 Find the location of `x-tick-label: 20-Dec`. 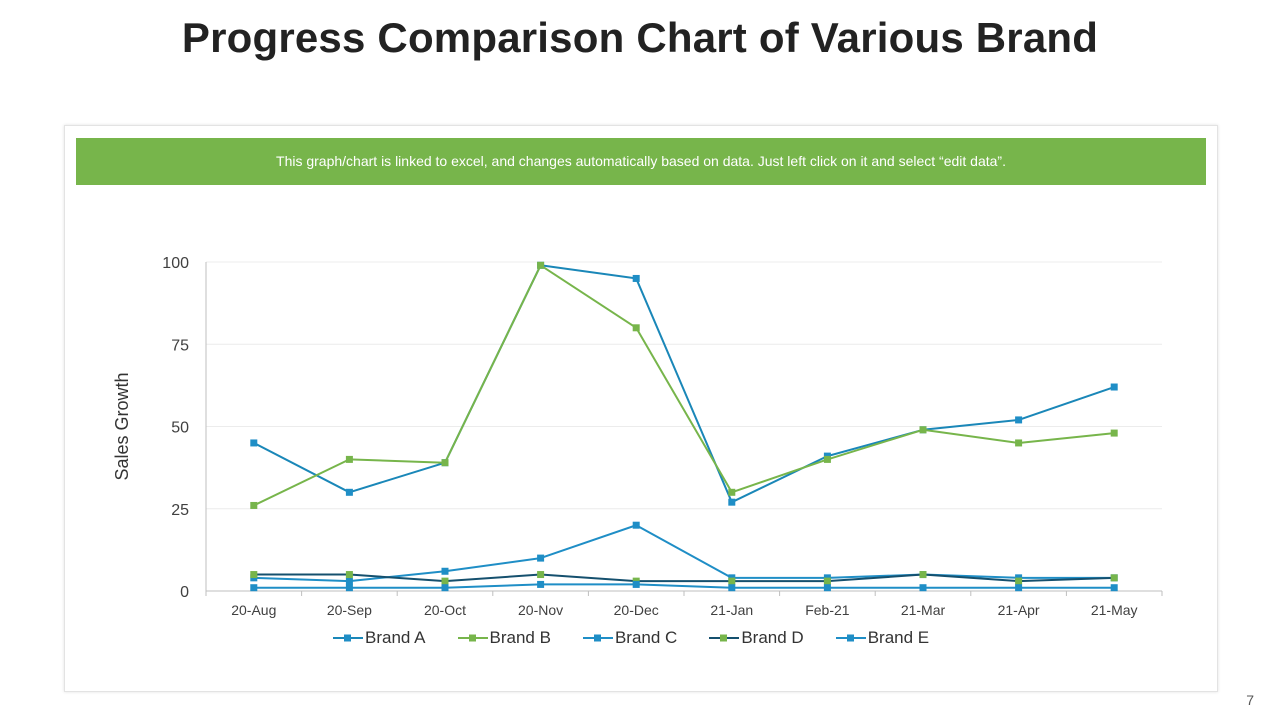

x-tick-label: 20-Dec is located at coordinates (636, 610).